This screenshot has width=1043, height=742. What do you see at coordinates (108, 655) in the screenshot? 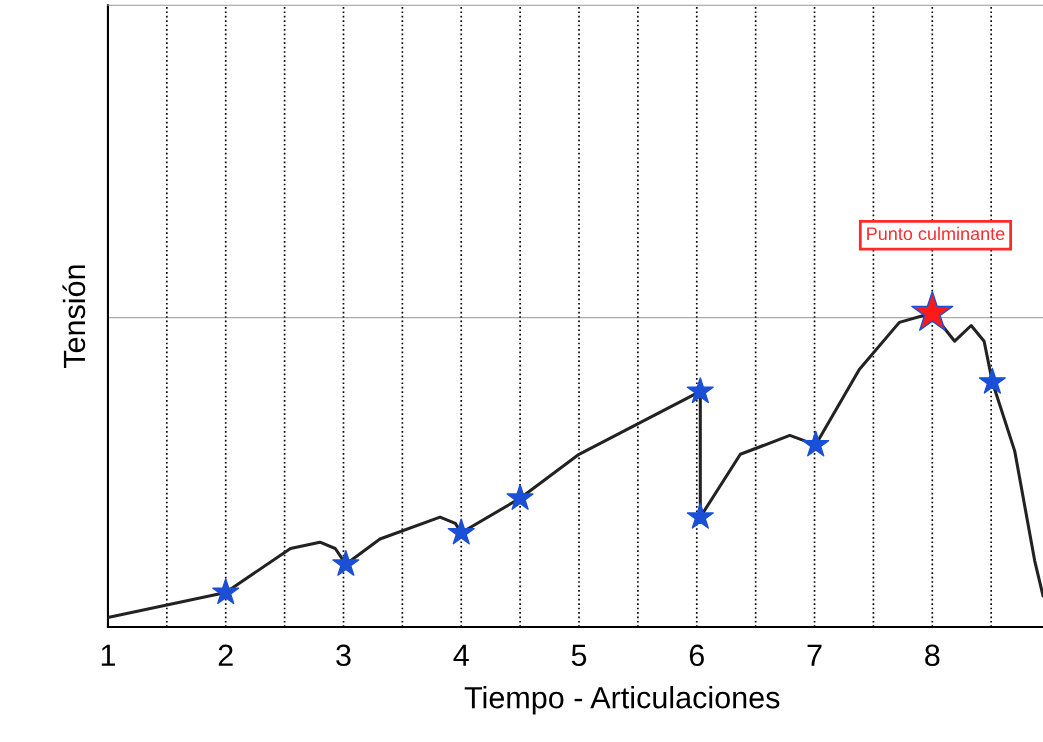
I see `x-tick-label: 1` at bounding box center [108, 655].